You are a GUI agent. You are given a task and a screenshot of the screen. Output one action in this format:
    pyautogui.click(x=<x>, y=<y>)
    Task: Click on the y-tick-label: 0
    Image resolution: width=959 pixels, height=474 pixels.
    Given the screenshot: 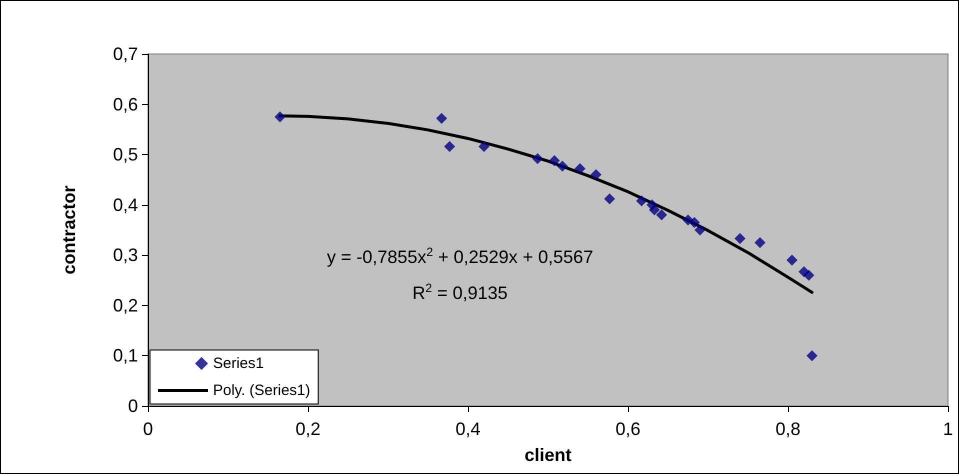 What is the action you would take?
    pyautogui.click(x=133, y=406)
    